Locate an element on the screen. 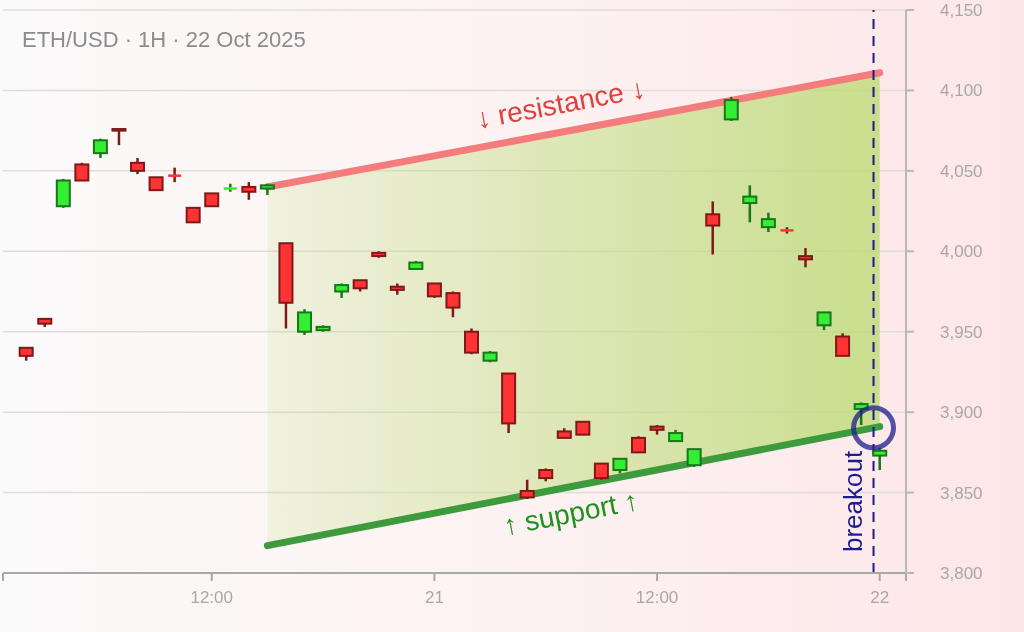 The image size is (1024, 632). y-tick-label: 4,150 is located at coordinates (961, 11).